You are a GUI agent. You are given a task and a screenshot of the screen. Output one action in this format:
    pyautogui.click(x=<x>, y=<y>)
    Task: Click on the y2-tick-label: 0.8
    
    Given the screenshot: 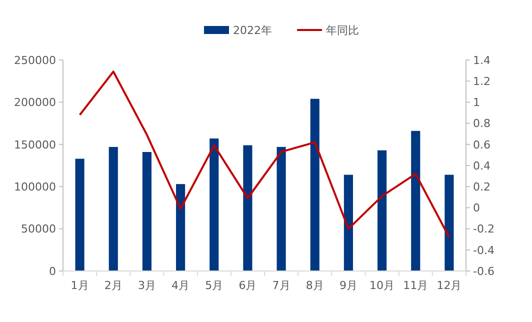 What is the action you would take?
    pyautogui.click(x=481, y=123)
    